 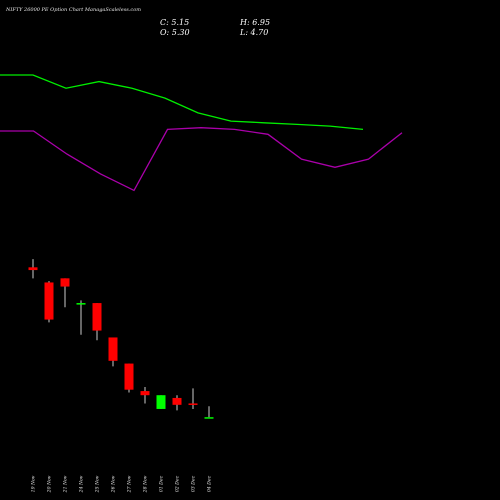 I want to click on green-line-series, so click(x=182, y=102).